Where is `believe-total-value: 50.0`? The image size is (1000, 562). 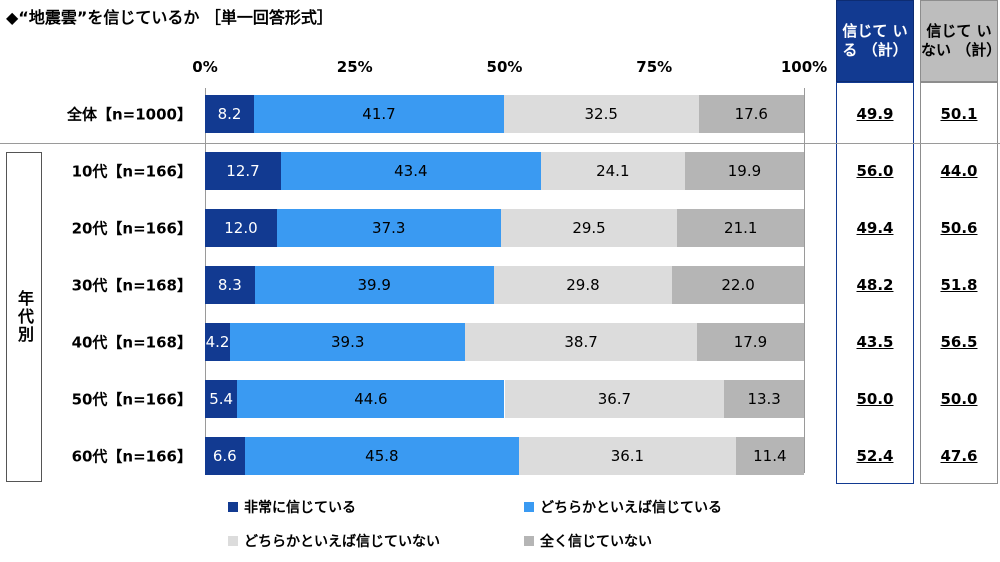
believe-total-value: 50.0 is located at coordinates (875, 399).